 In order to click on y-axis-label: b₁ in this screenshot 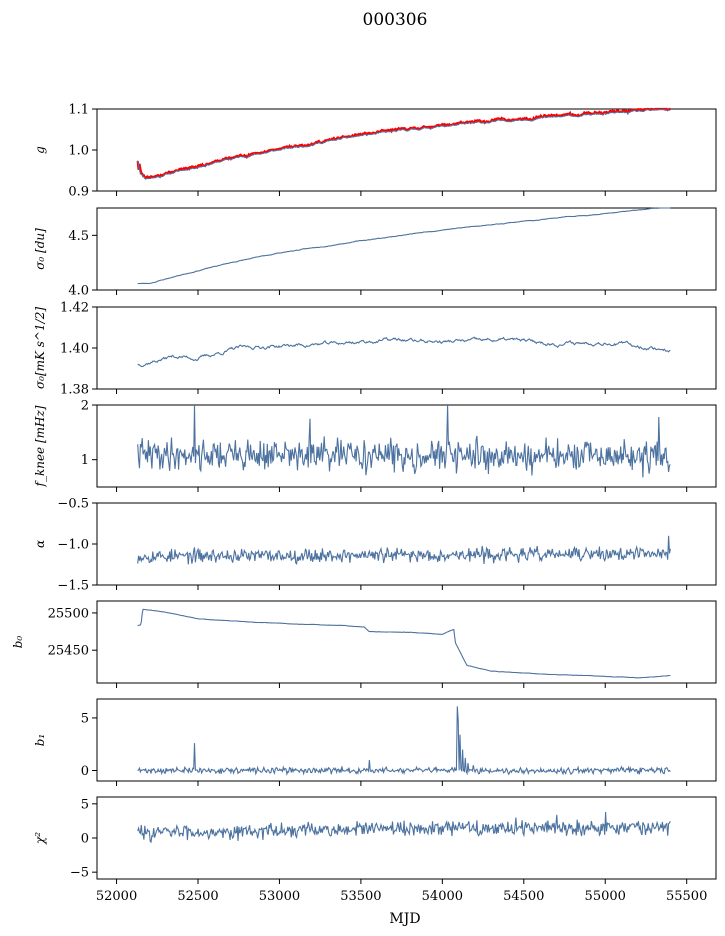, I will do `click(40, 740)`.